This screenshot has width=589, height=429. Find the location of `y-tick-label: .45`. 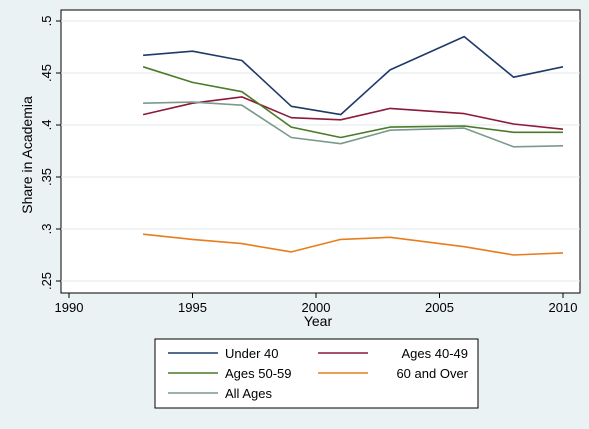

y-tick-label: .45 is located at coordinates (46, 73).